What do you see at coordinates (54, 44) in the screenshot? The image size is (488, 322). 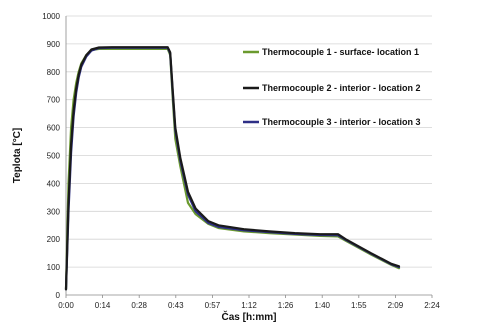 I see `y-tick-label: 900` at bounding box center [54, 44].